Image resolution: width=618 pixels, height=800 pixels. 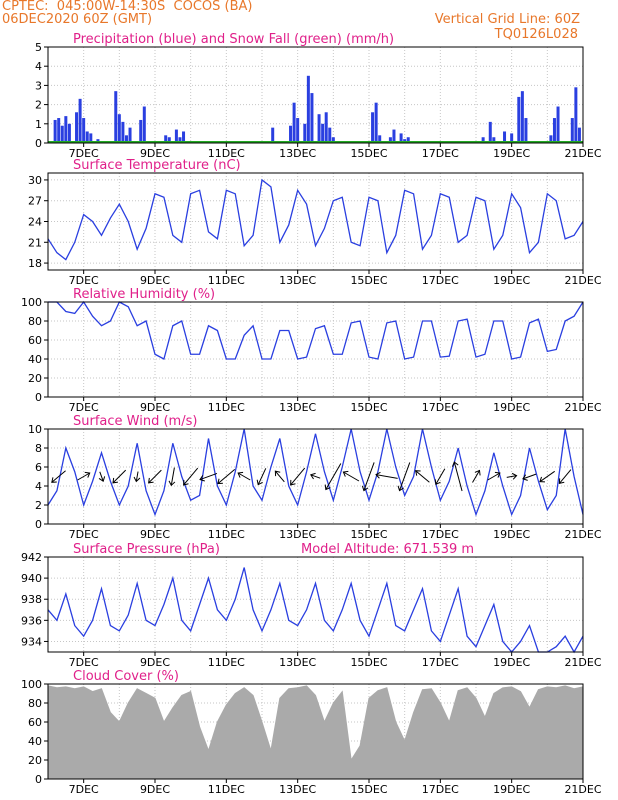 What do you see at coordinates (144, 294) in the screenshot?
I see `panel-title: Relative Humidity (%)` at bounding box center [144, 294].